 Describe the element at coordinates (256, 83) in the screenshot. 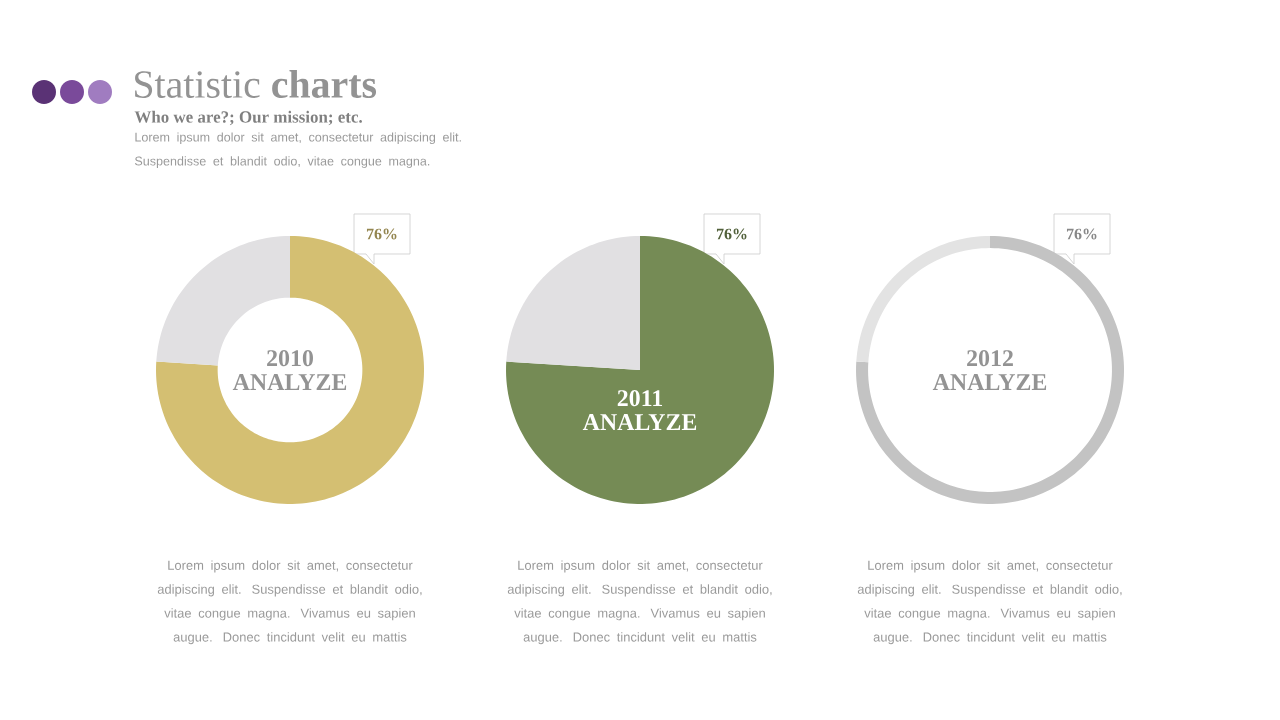

I see `text: Statistic charts` at that location.